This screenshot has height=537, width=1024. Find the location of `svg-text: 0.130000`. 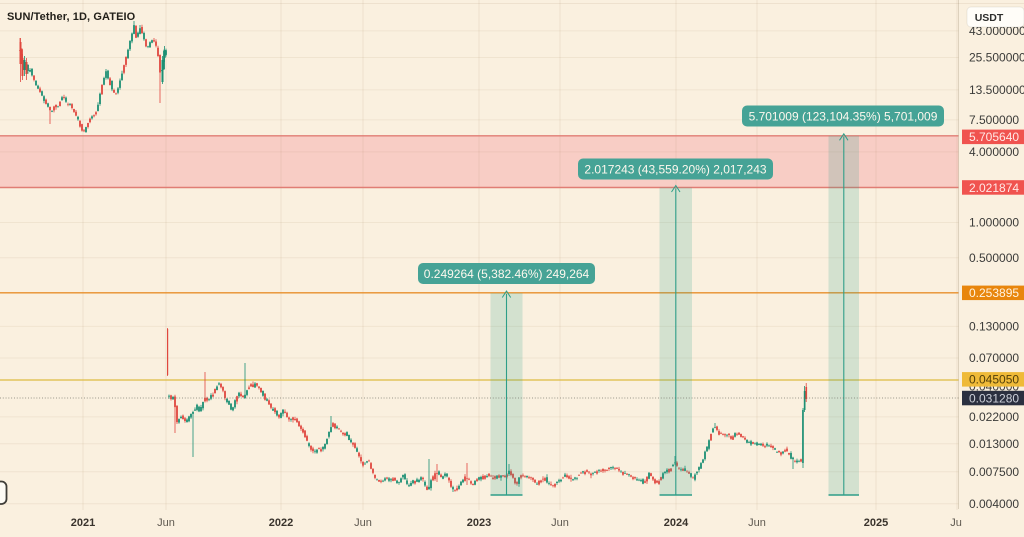

svg-text: 0.130000 is located at coordinates (994, 327).